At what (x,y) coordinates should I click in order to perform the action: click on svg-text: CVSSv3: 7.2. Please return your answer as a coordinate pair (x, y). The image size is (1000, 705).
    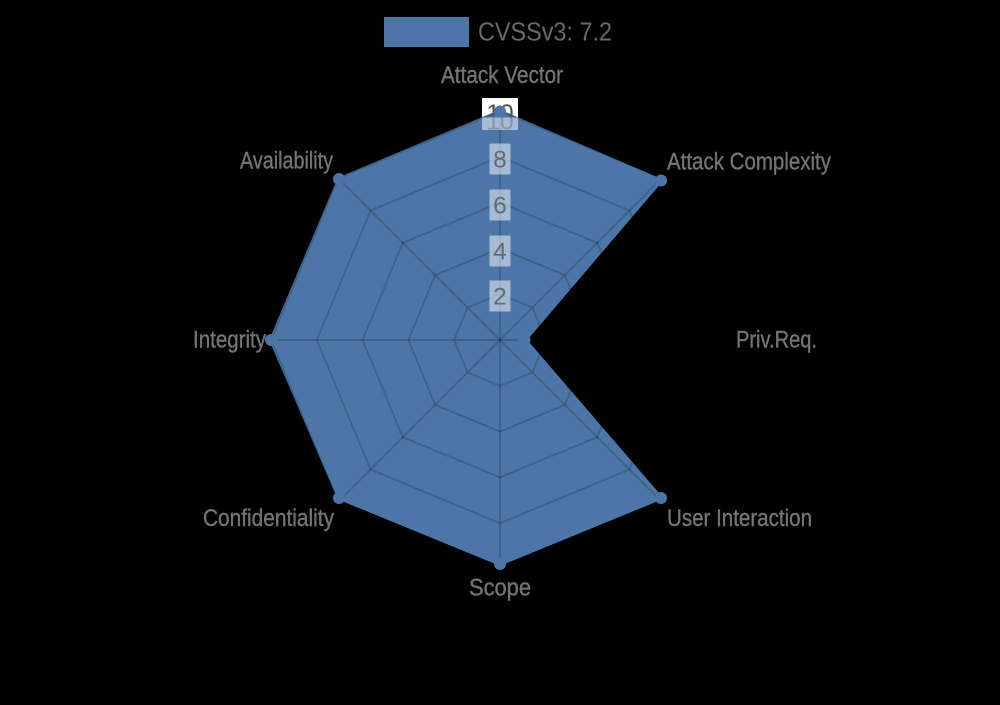
    Looking at the image, I should click on (545, 33).